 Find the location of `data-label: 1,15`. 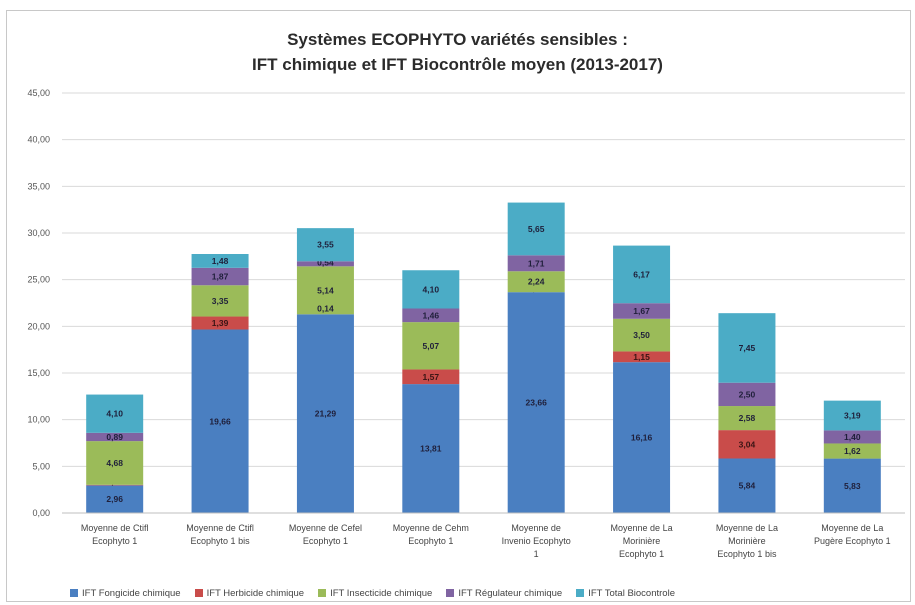

data-label: 1,15 is located at coordinates (641, 357).